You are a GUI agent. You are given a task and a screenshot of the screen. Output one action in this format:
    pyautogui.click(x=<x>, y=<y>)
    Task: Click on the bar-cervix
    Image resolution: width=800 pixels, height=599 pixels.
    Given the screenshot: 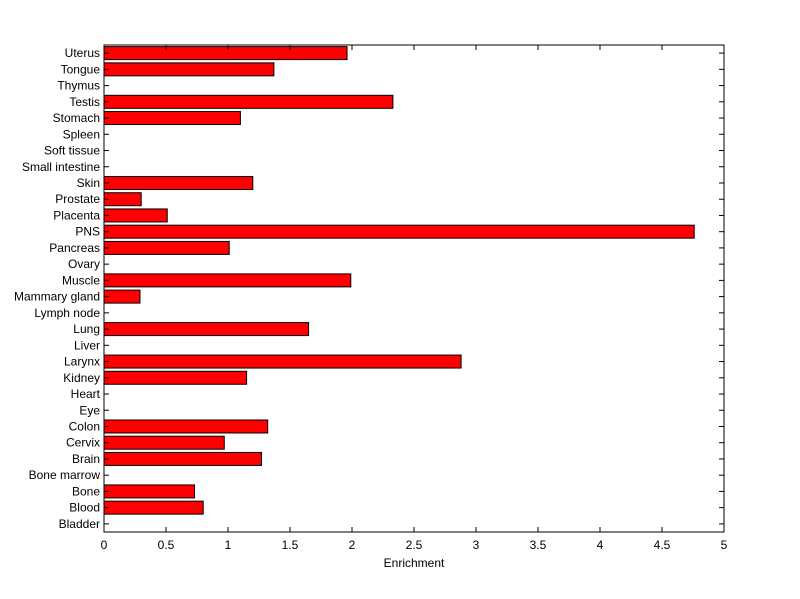 What is the action you would take?
    pyautogui.click(x=164, y=442)
    